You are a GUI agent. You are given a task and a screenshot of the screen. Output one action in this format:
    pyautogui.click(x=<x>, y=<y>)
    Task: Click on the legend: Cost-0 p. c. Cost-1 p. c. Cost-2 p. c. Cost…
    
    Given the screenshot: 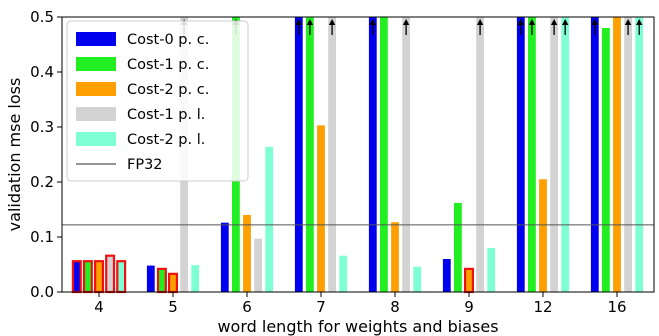 What is the action you would take?
    pyautogui.click(x=157, y=101)
    